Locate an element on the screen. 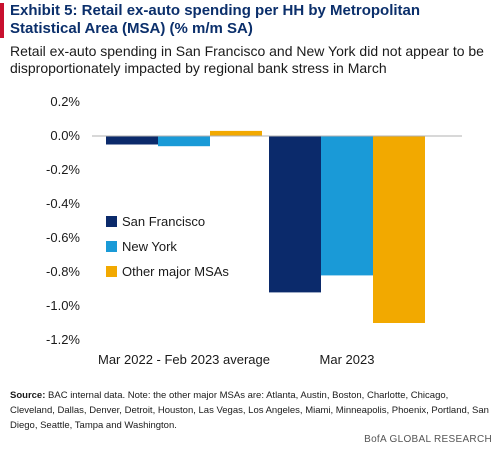  legend-label: San Francisco is located at coordinates (163, 221).